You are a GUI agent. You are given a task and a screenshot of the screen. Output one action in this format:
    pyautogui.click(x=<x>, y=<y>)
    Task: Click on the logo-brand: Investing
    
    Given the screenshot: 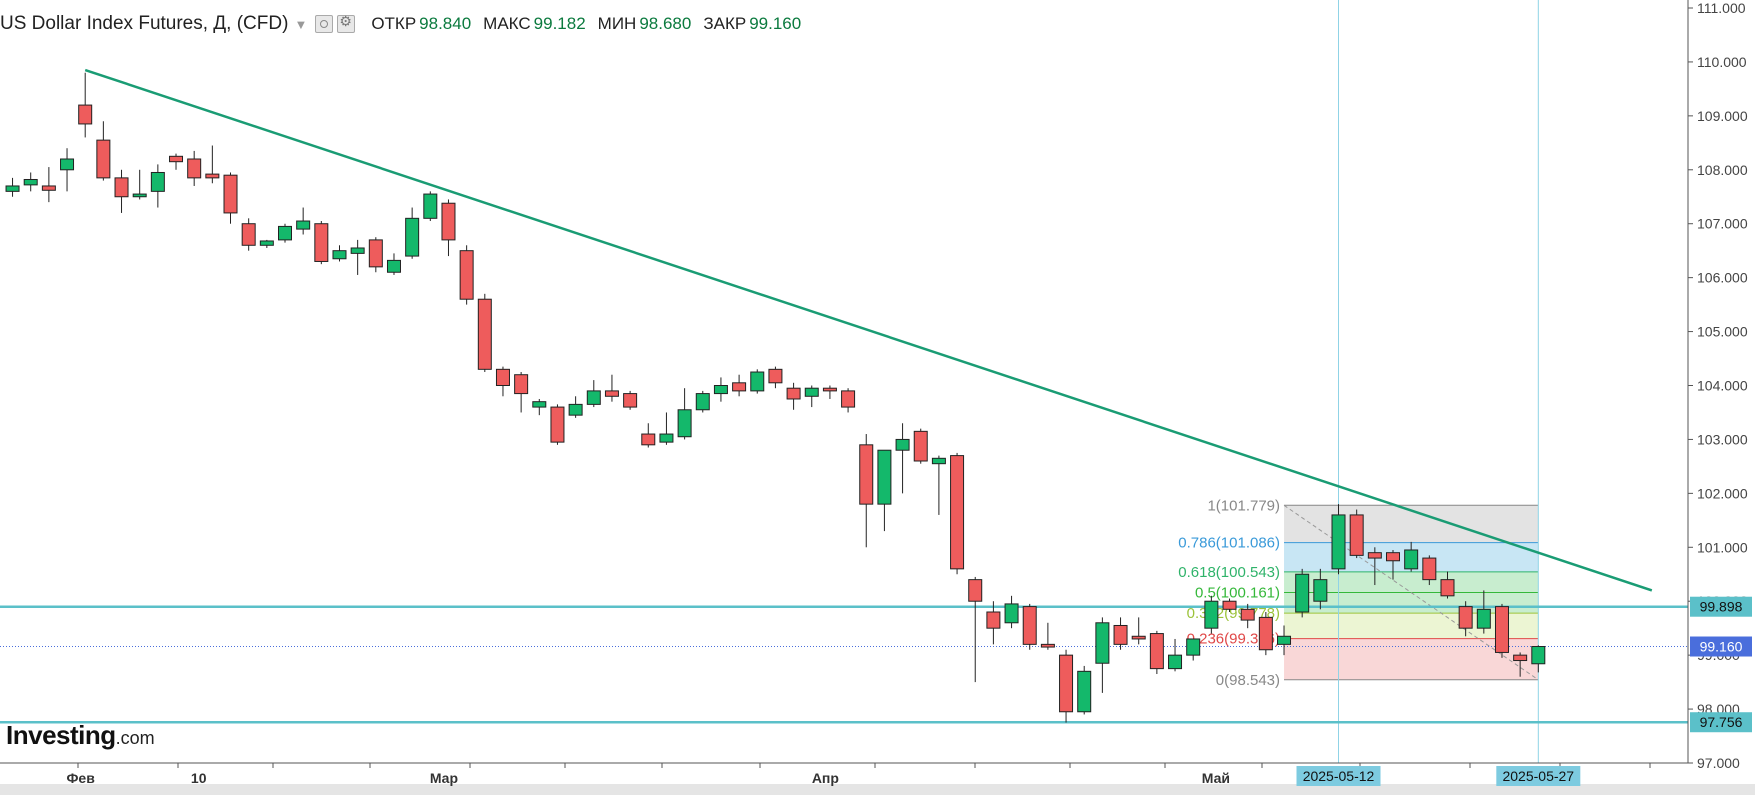 What is the action you would take?
    pyautogui.click(x=61, y=735)
    